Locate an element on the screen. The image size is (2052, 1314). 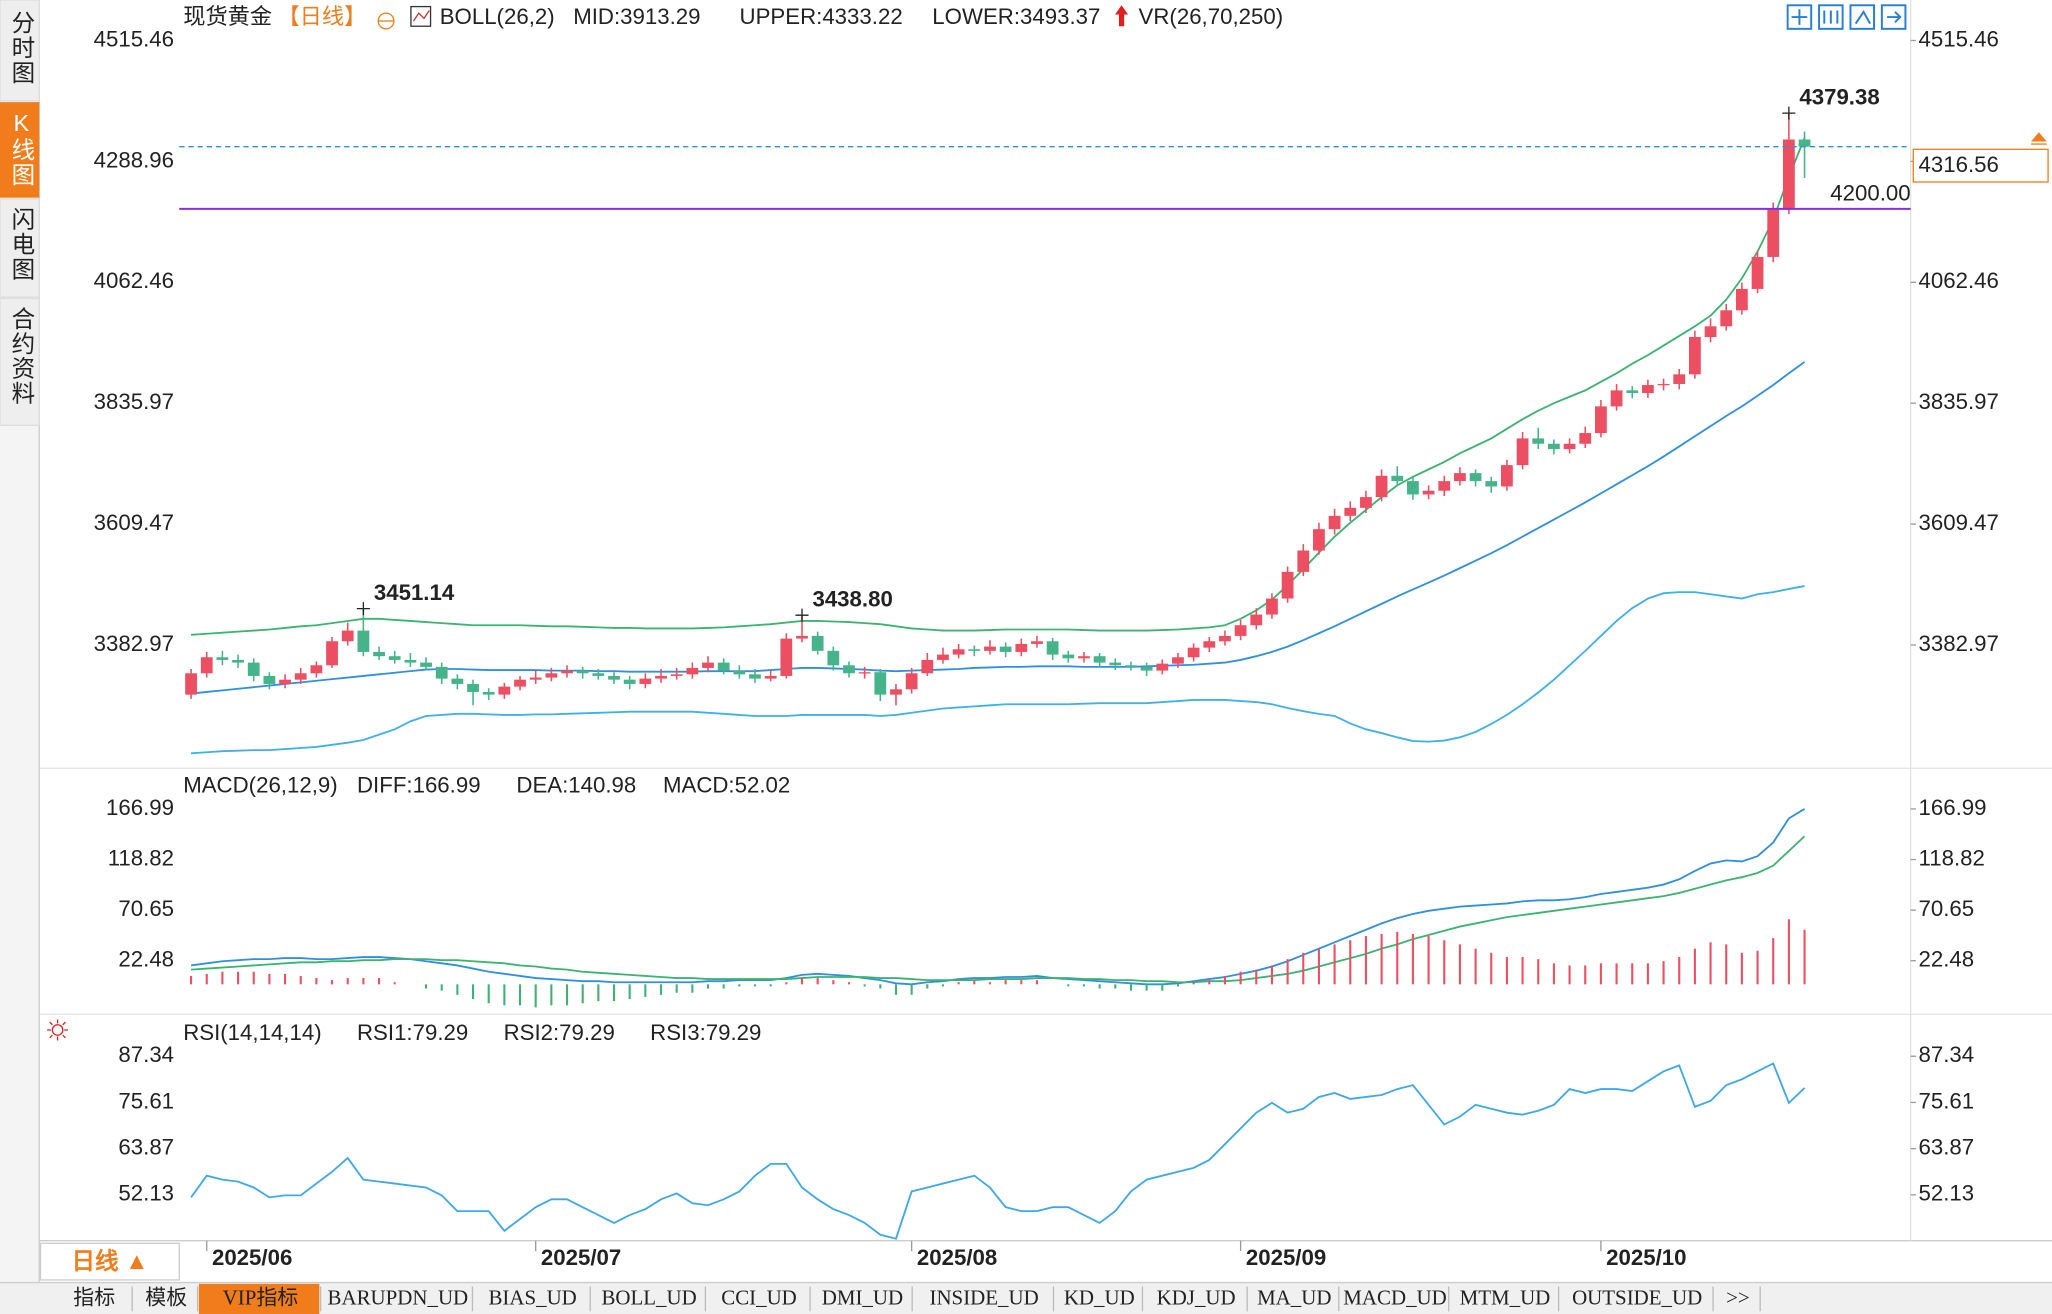
bottom-tab-label: 指标 is located at coordinates (94, 1297).